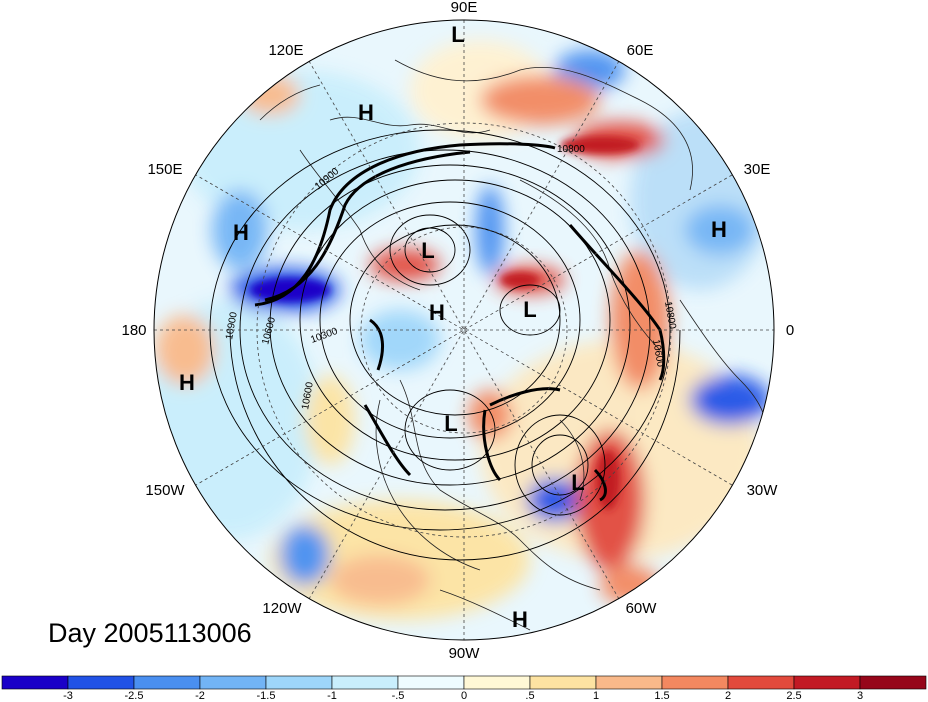  Describe the element at coordinates (464, 8) in the screenshot. I see `lon-label-90e: 90E` at that location.